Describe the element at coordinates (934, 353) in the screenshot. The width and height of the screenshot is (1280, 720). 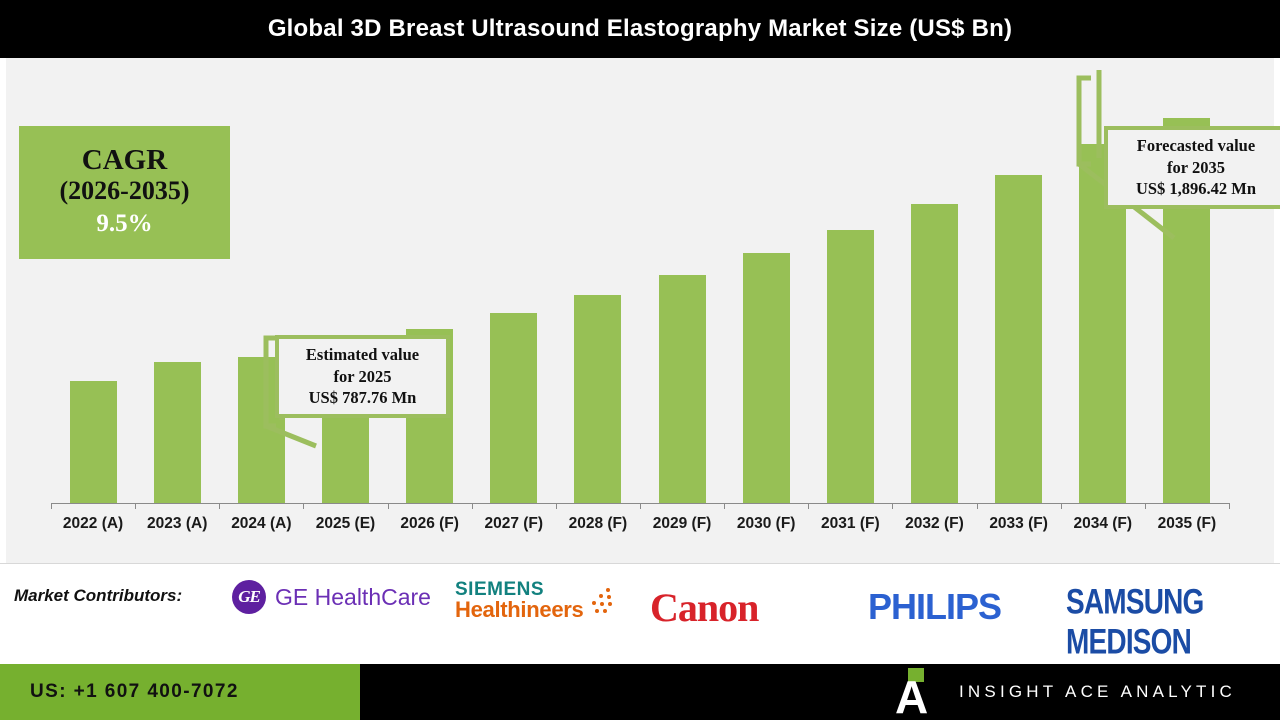
I see `bar-2032F` at that location.